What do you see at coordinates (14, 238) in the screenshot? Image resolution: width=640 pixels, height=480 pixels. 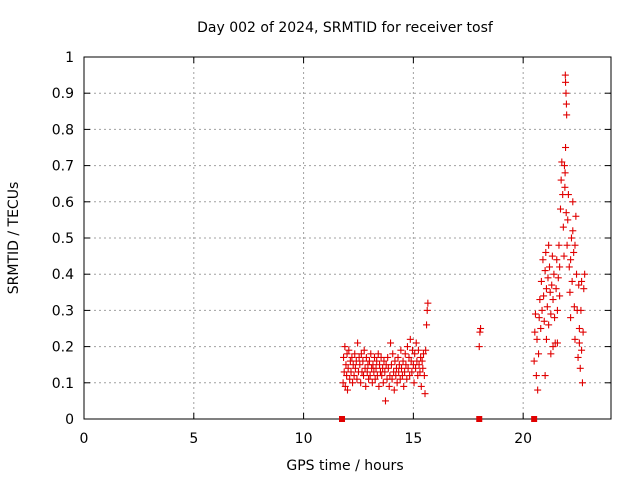 I see `y-axis-label: SRMTID / TECUs` at bounding box center [14, 238].